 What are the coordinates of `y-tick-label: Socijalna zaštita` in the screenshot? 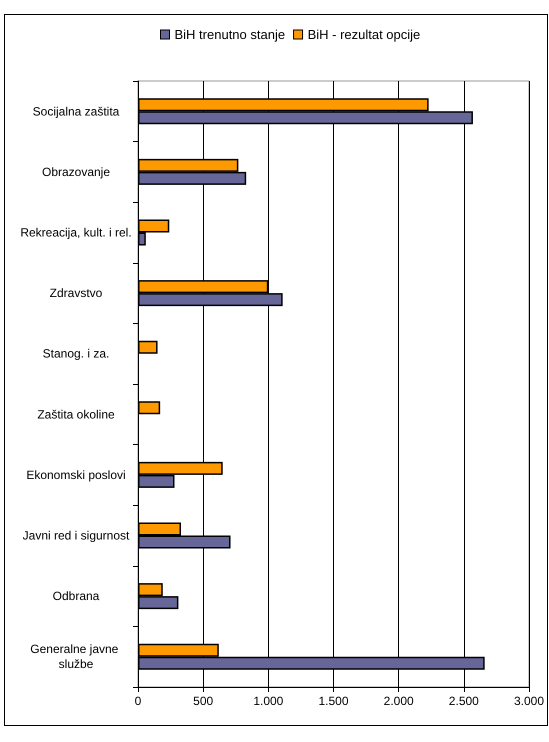 It's located at (76, 111).